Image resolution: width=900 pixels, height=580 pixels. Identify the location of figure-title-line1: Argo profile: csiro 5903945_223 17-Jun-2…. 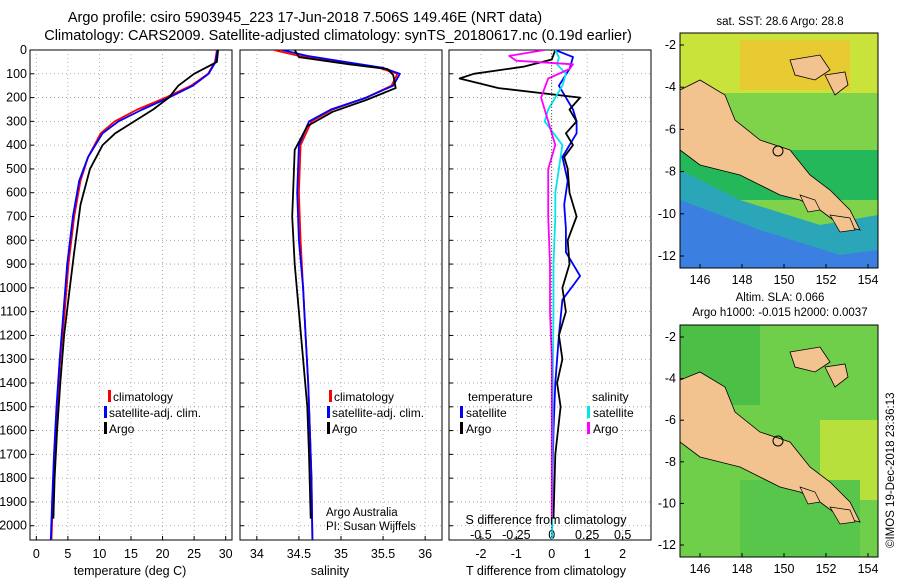
(305, 18).